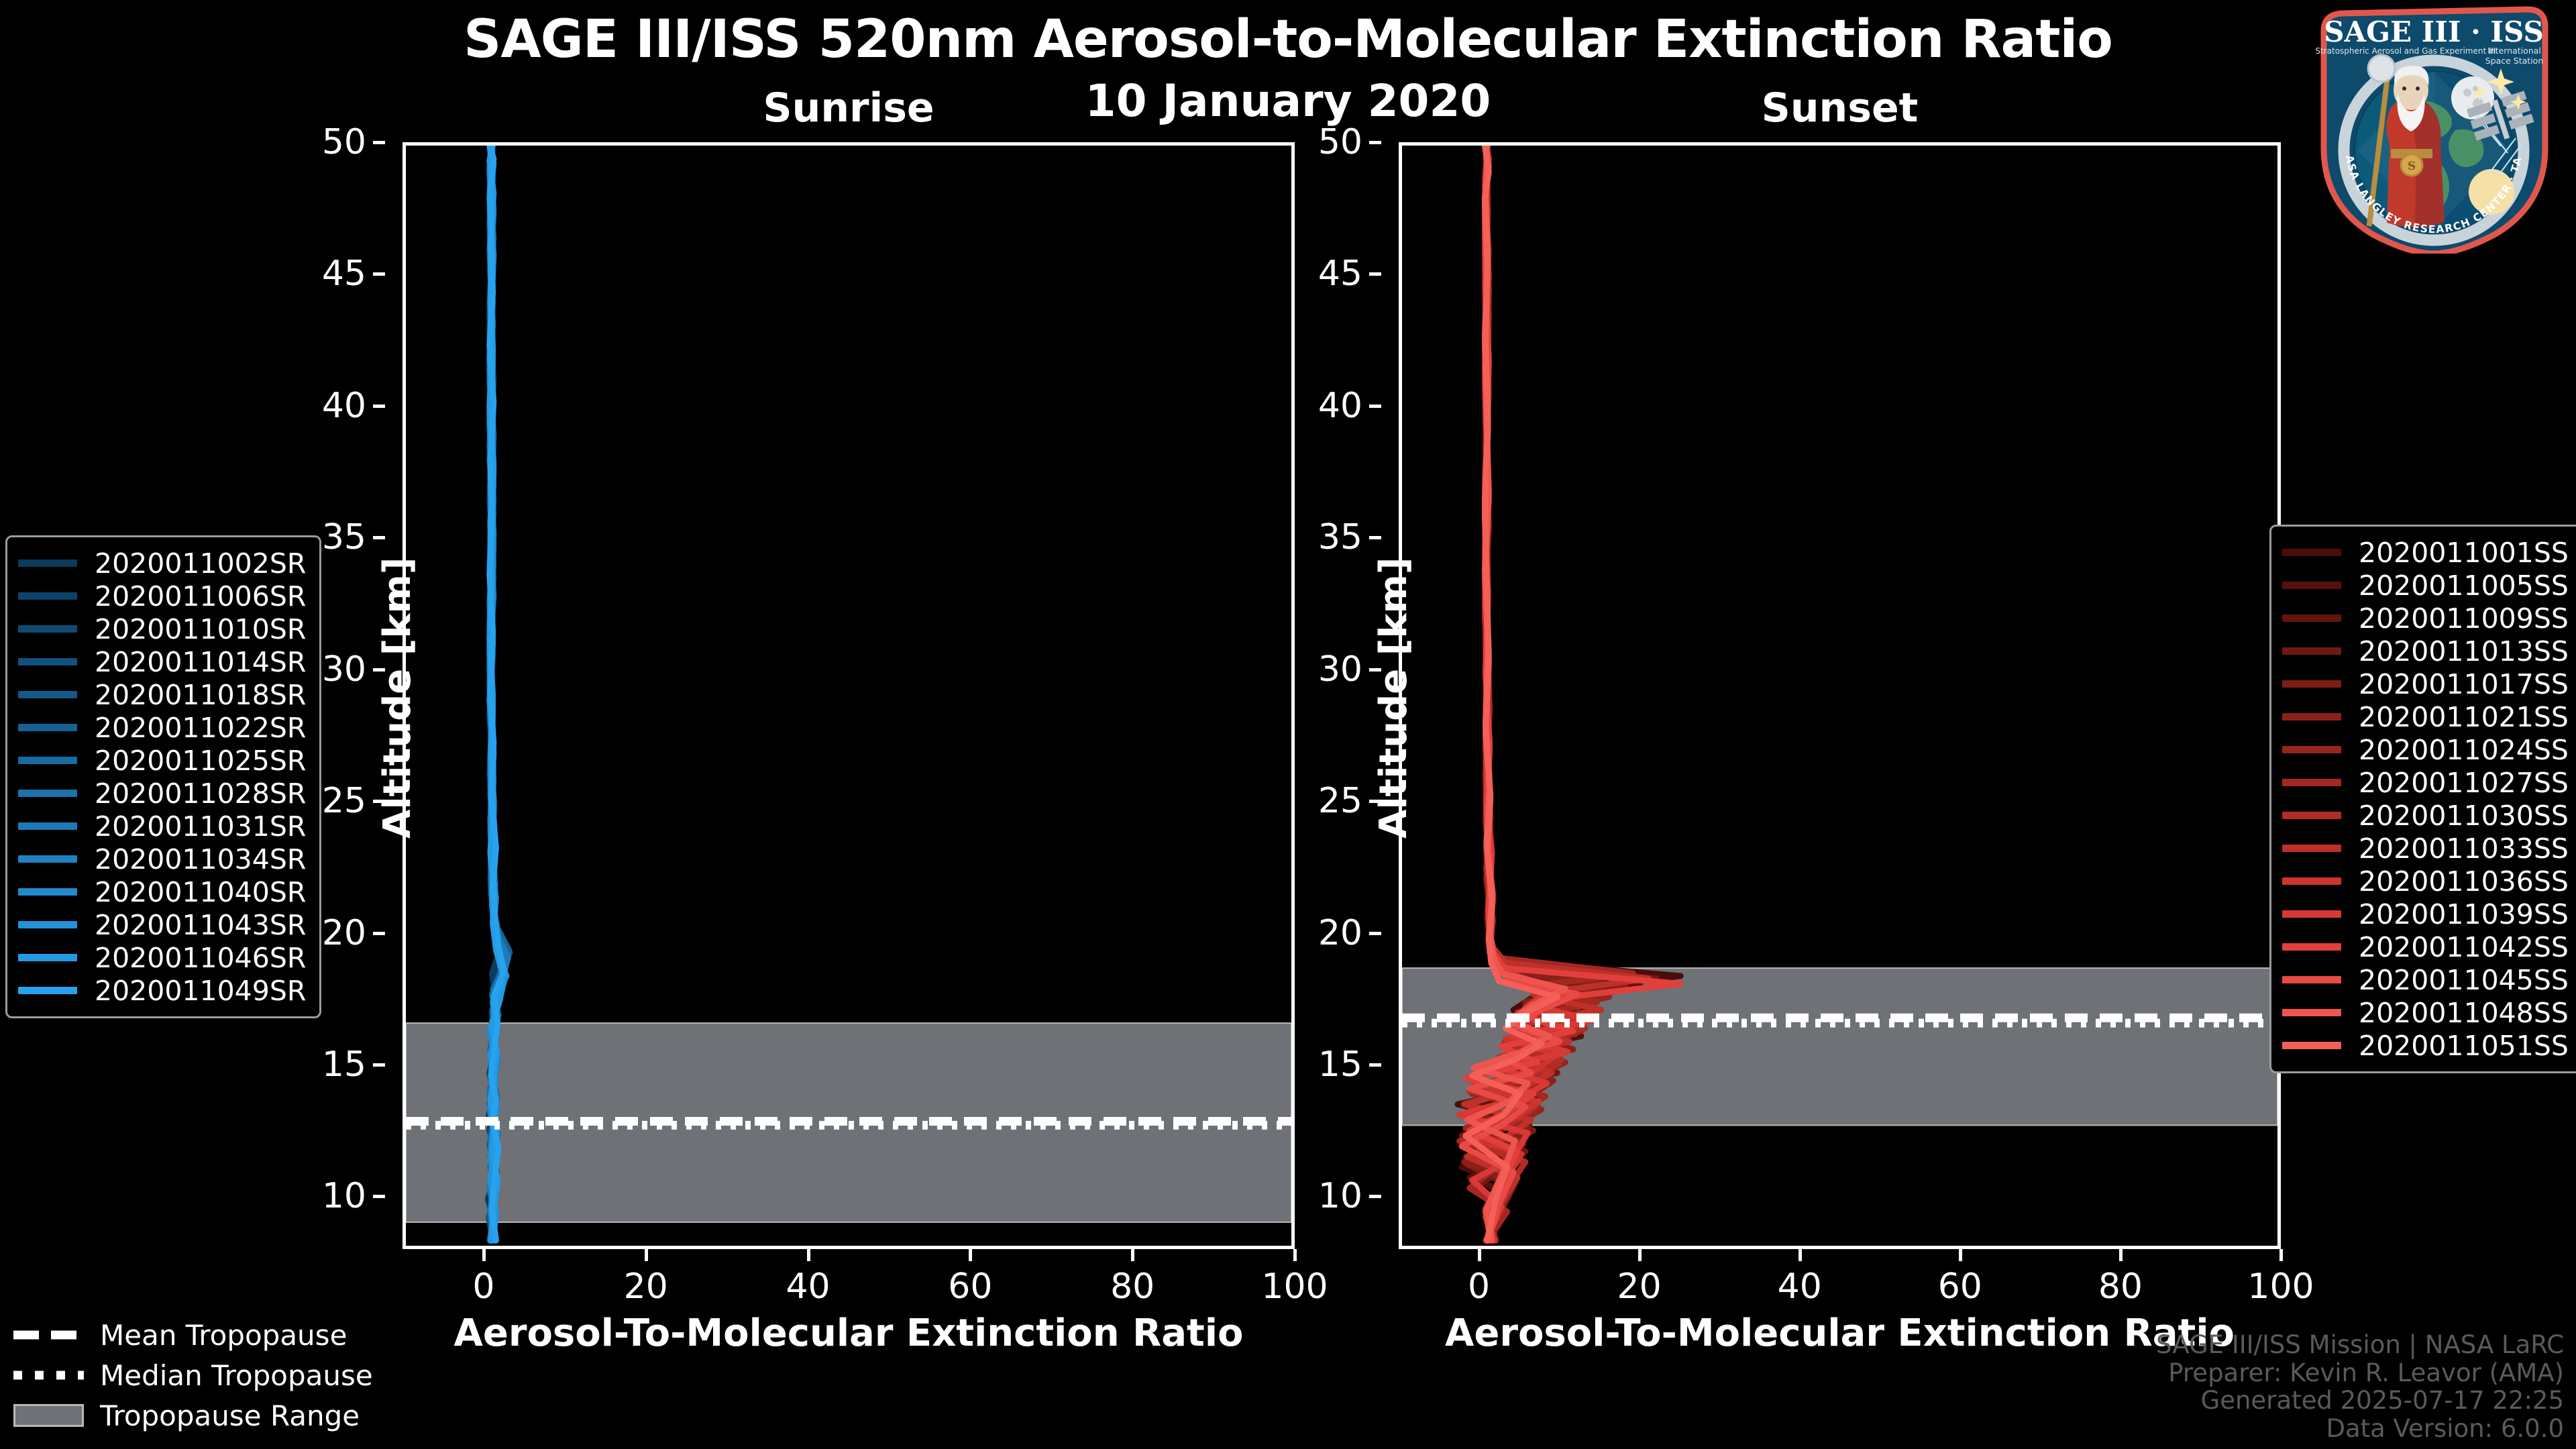  Describe the element at coordinates (2425, 585) in the screenshot. I see `legend-item: 2020011005SS` at that location.